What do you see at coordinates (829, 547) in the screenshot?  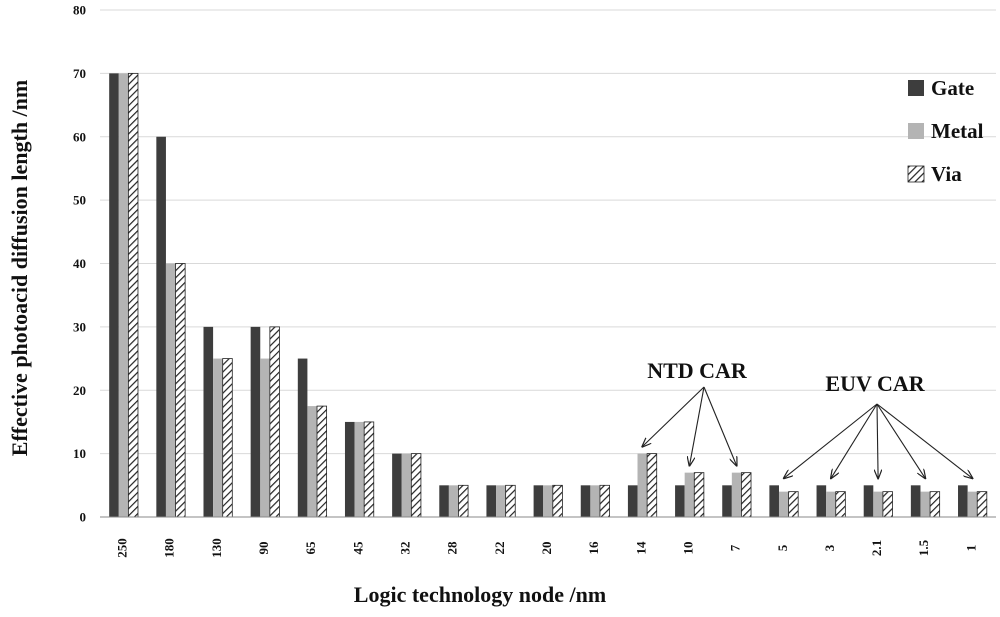 I see `x-tick-label: 3` at bounding box center [829, 547].